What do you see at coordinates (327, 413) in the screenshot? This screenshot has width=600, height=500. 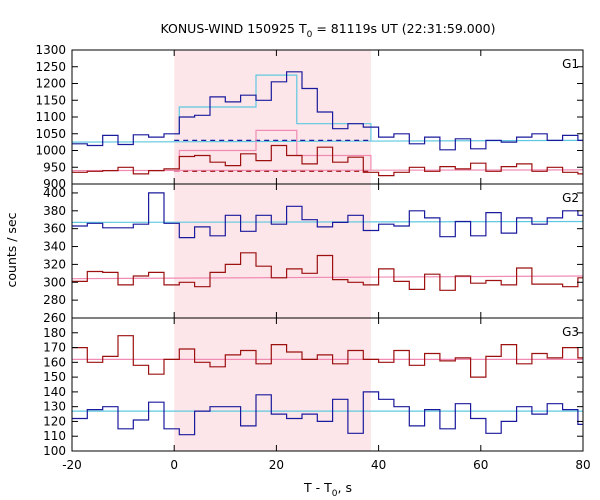 I see `g3-series-blue` at bounding box center [327, 413].